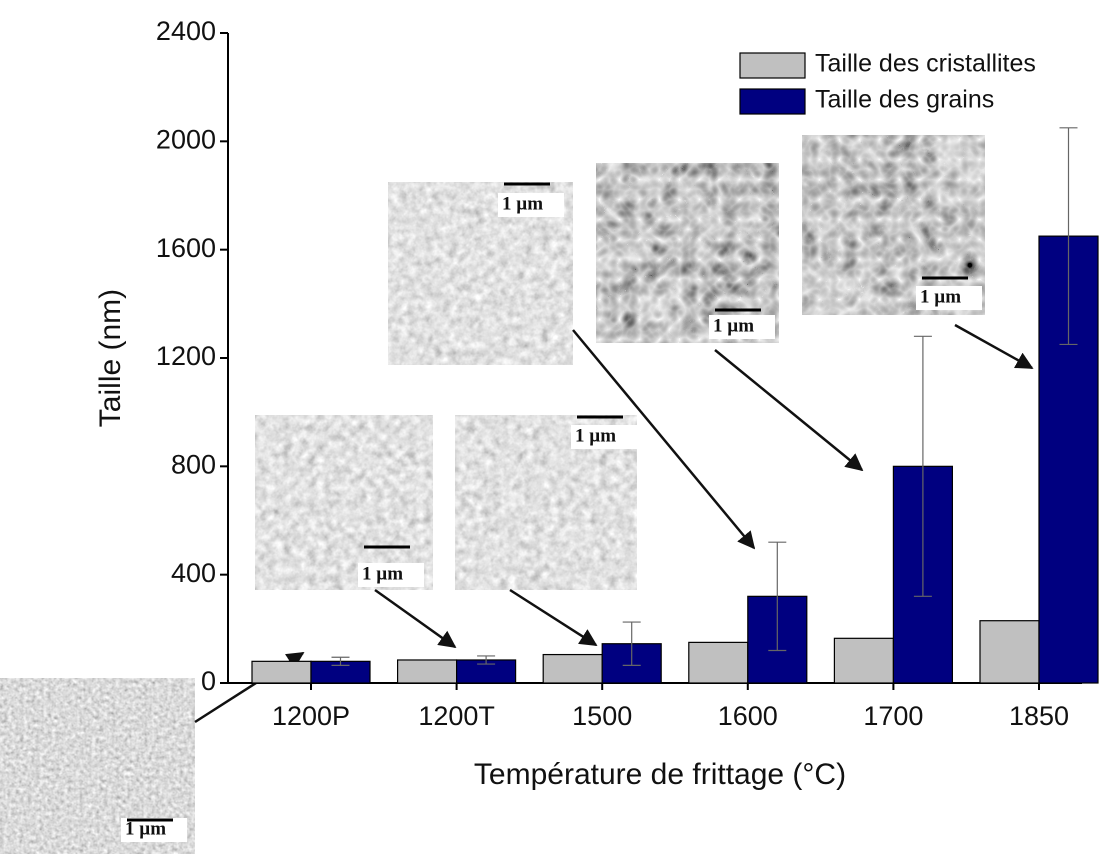  I want to click on y-axis-label: Taille (nm), so click(110, 358).